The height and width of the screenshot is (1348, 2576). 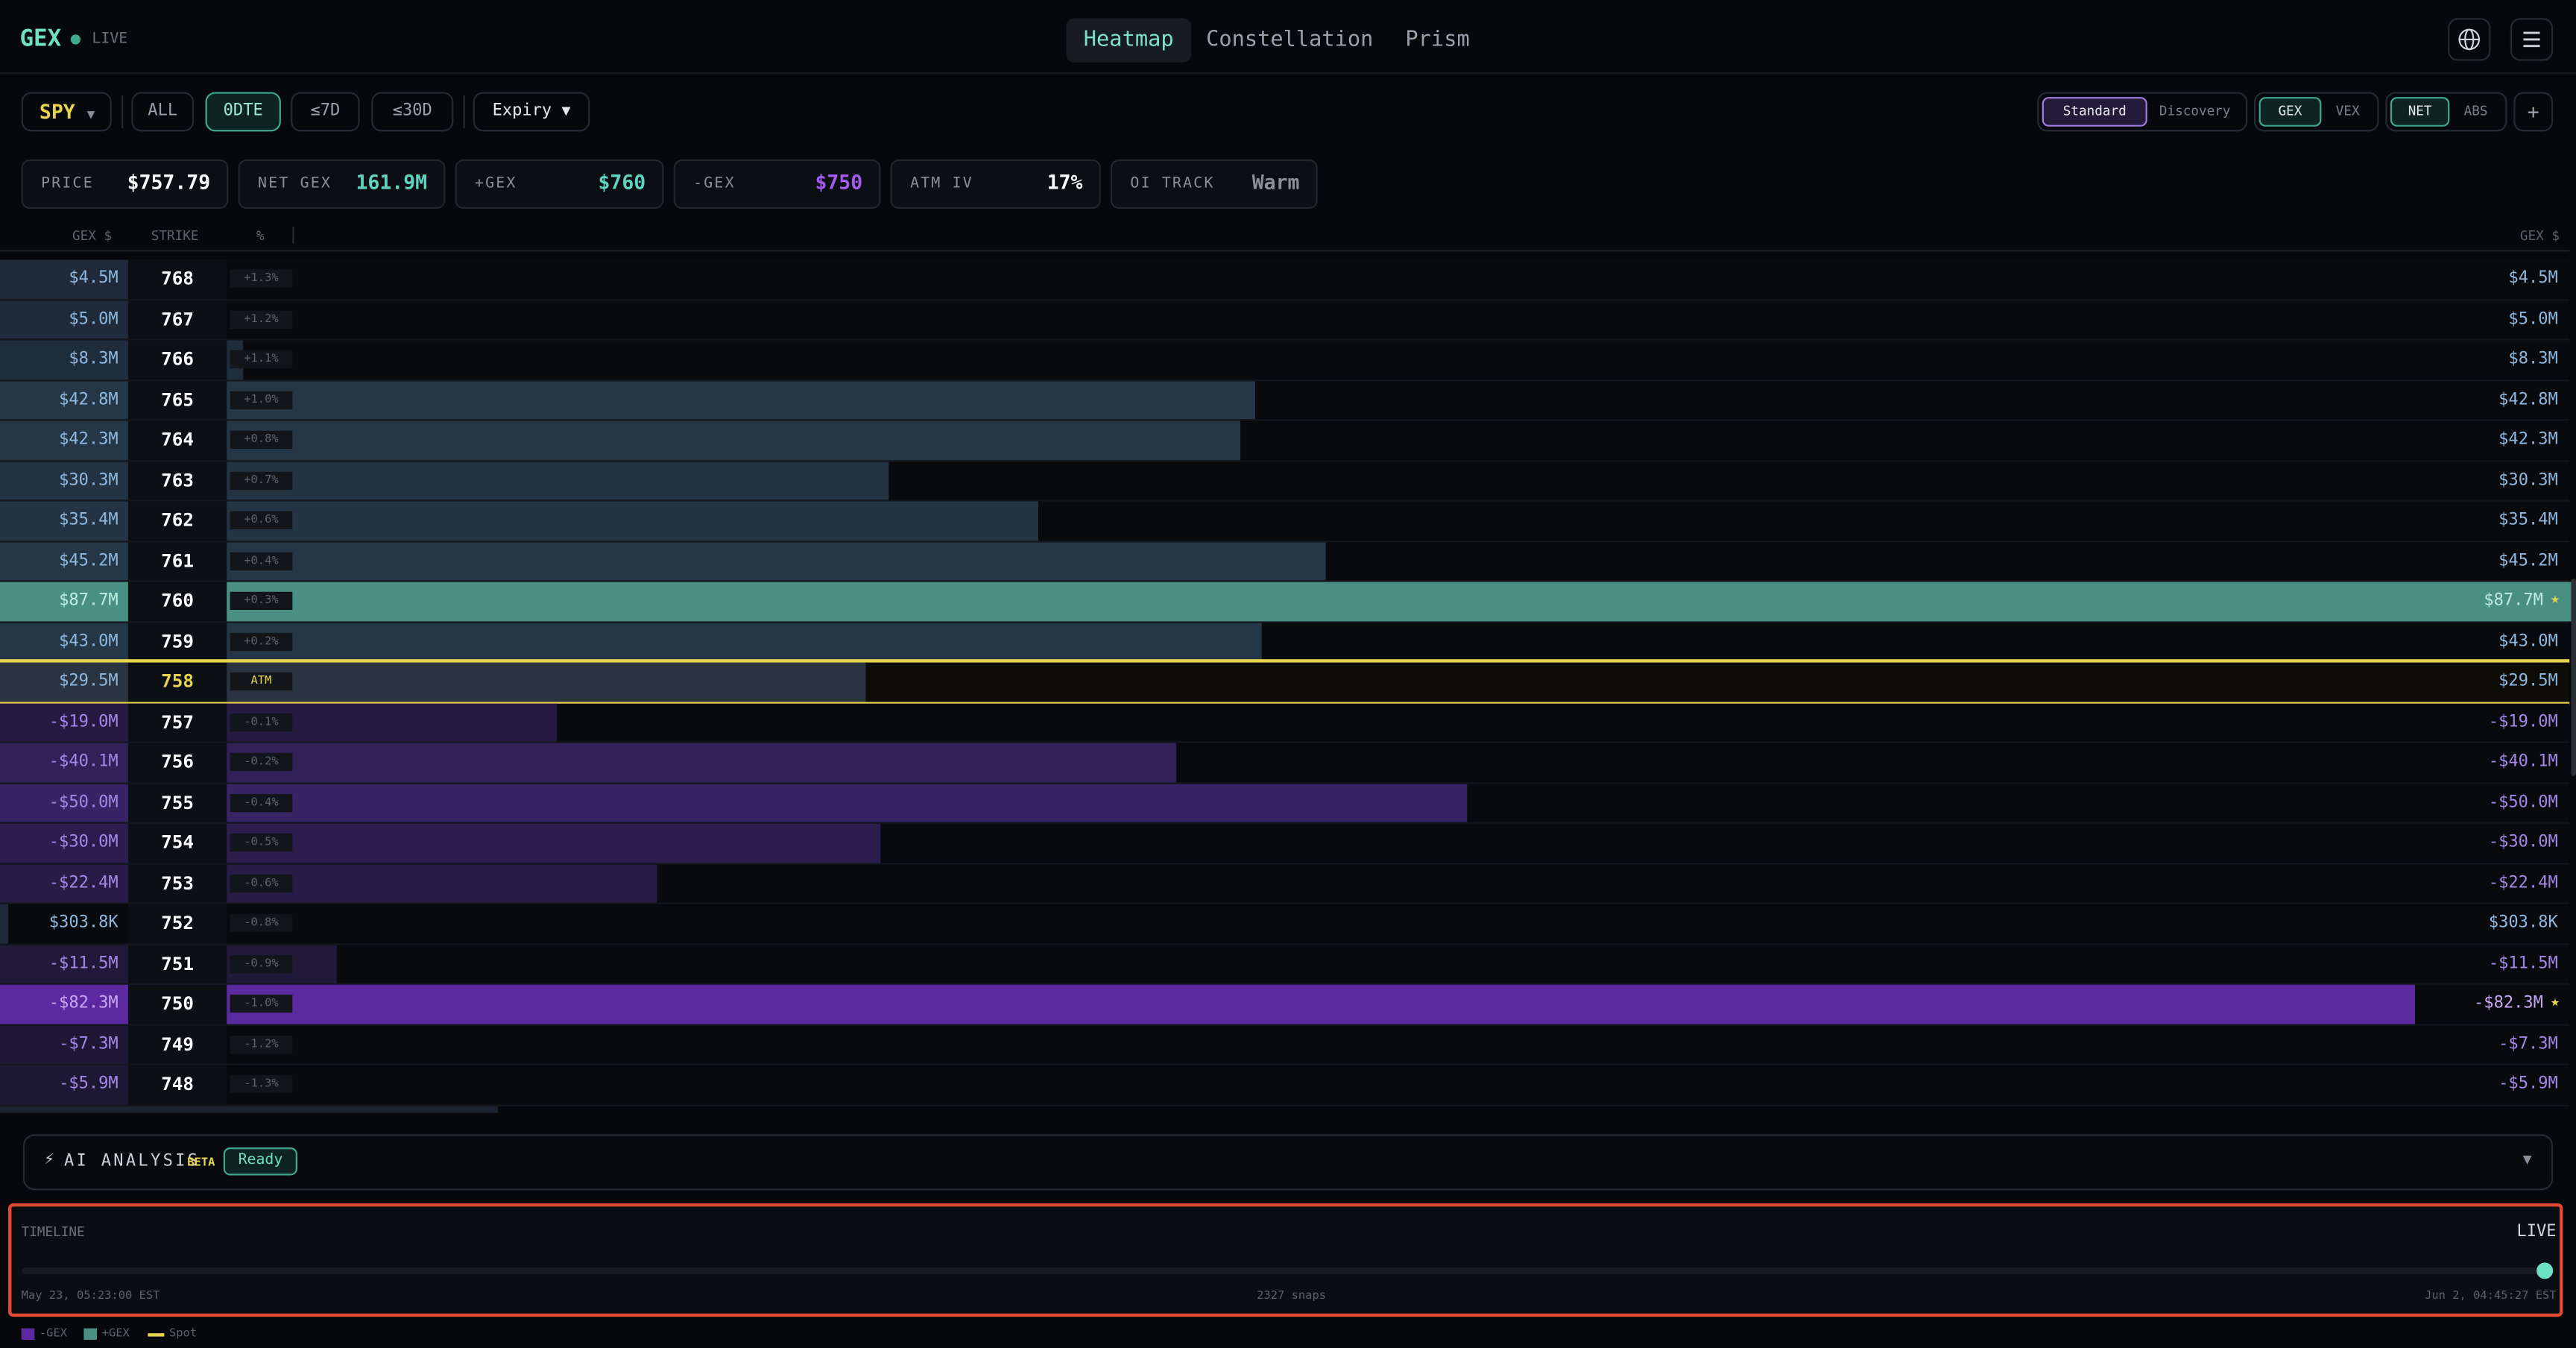 What do you see at coordinates (66, 112) in the screenshot?
I see `symbol-select: SPY ▼` at bounding box center [66, 112].